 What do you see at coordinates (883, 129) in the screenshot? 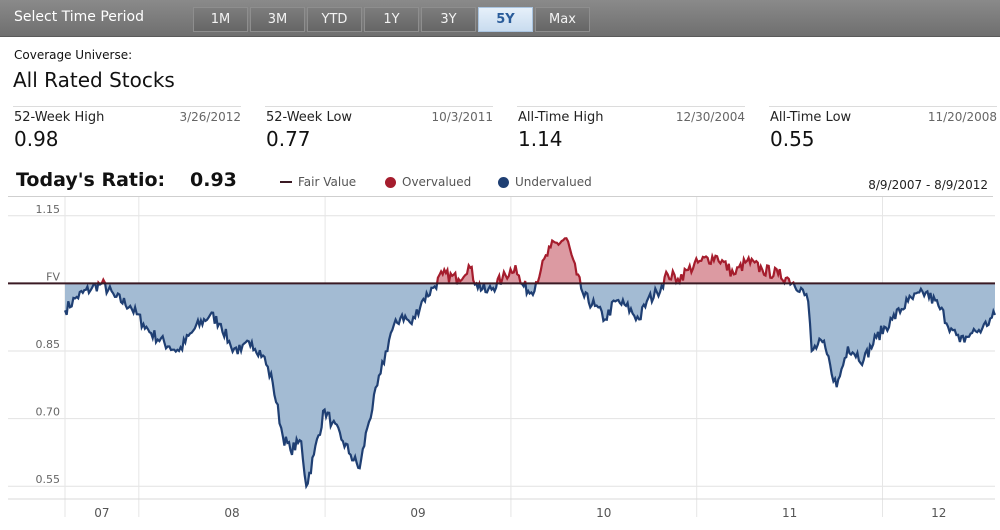
I see `stat-all-time-low: All-Time Low 11/20/2008 0.55` at bounding box center [883, 129].